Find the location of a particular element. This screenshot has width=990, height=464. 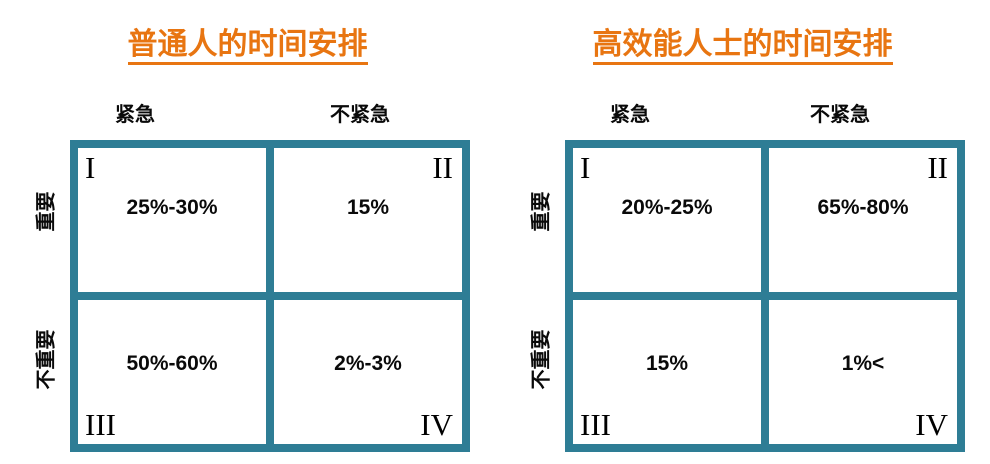

quadrant-value-3-effective: 15% is located at coordinates (667, 363).